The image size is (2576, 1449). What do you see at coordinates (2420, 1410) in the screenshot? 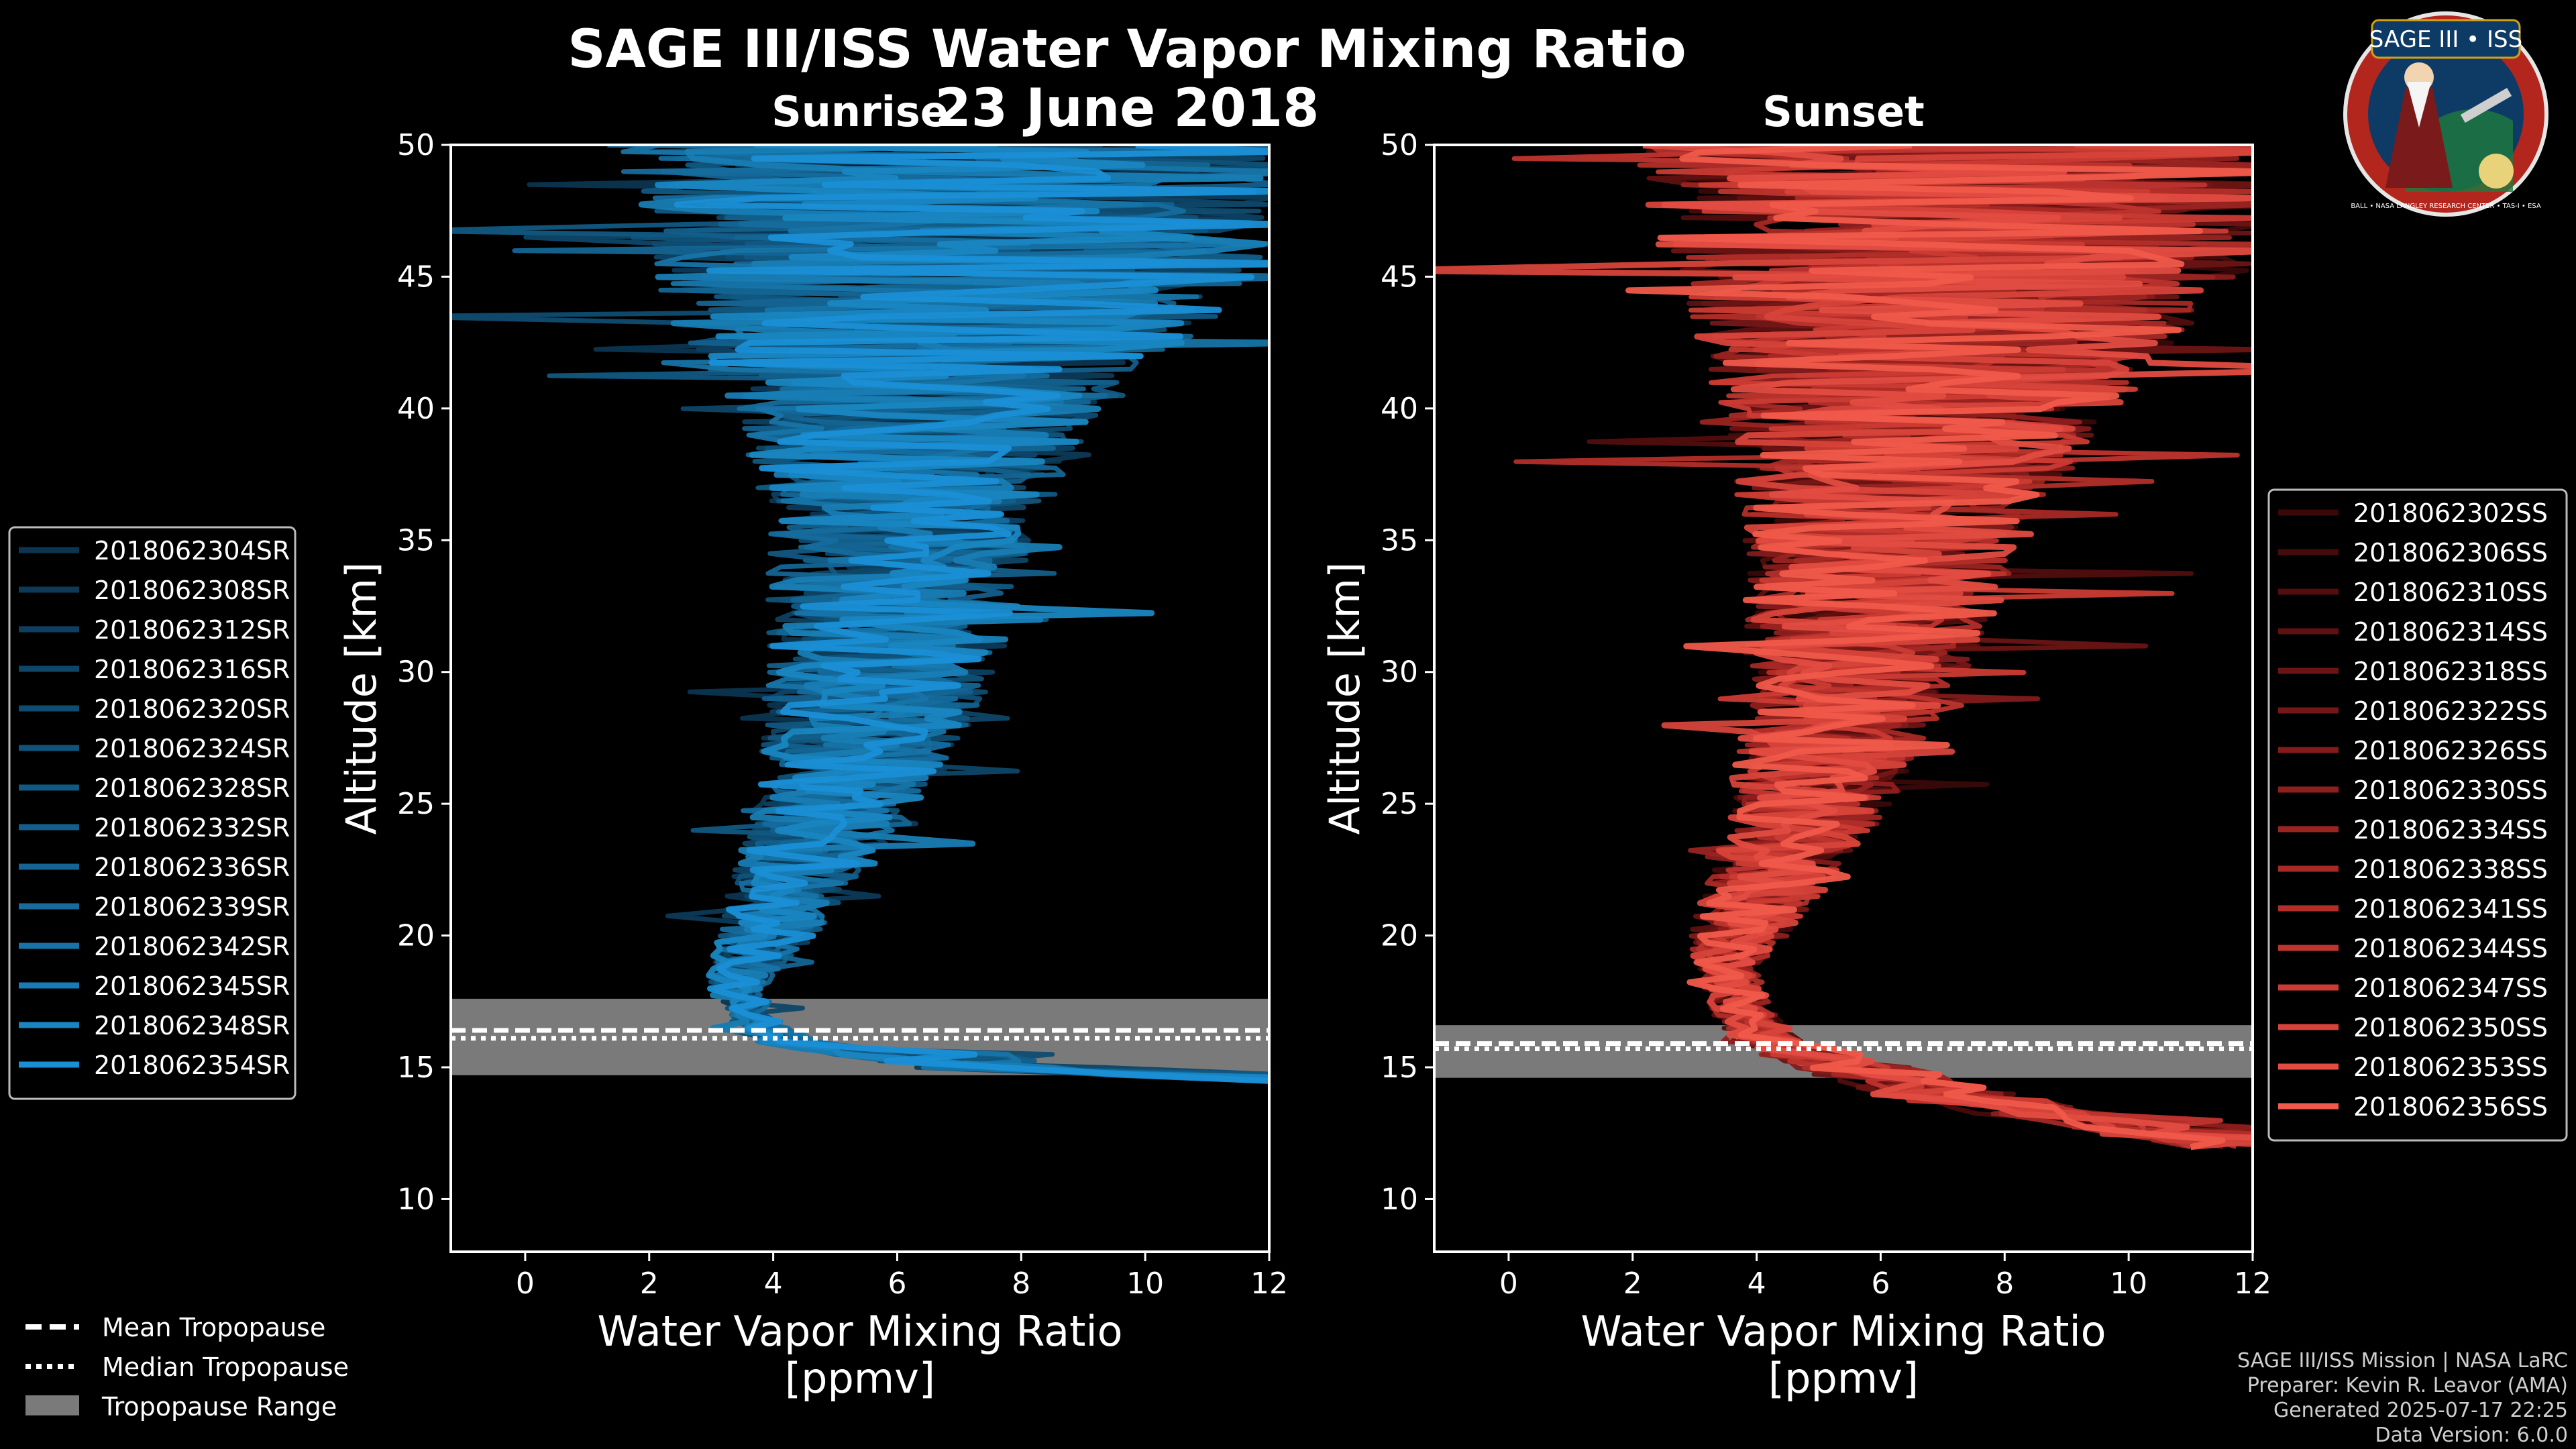
I see `credit-line: Generated 2025-07-17 22:25` at bounding box center [2420, 1410].